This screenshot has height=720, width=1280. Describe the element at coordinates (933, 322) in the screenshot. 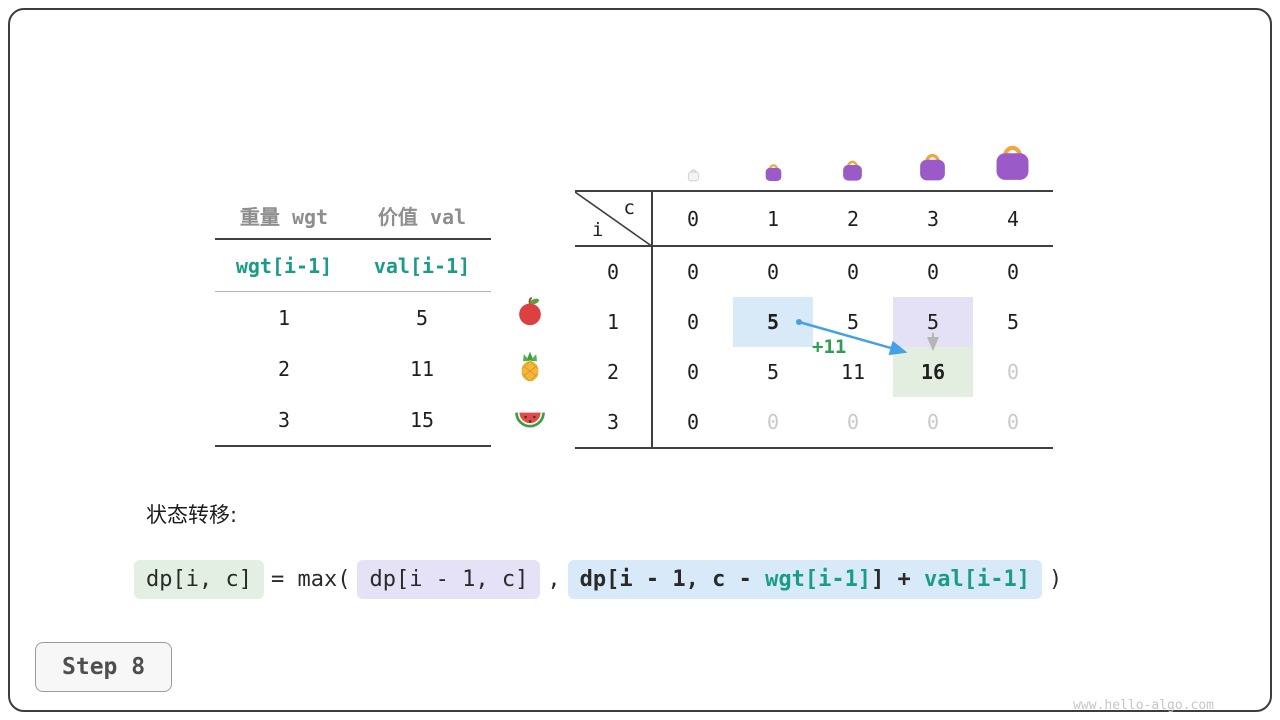

I see `dp-cell-i1-c3: 5` at that location.